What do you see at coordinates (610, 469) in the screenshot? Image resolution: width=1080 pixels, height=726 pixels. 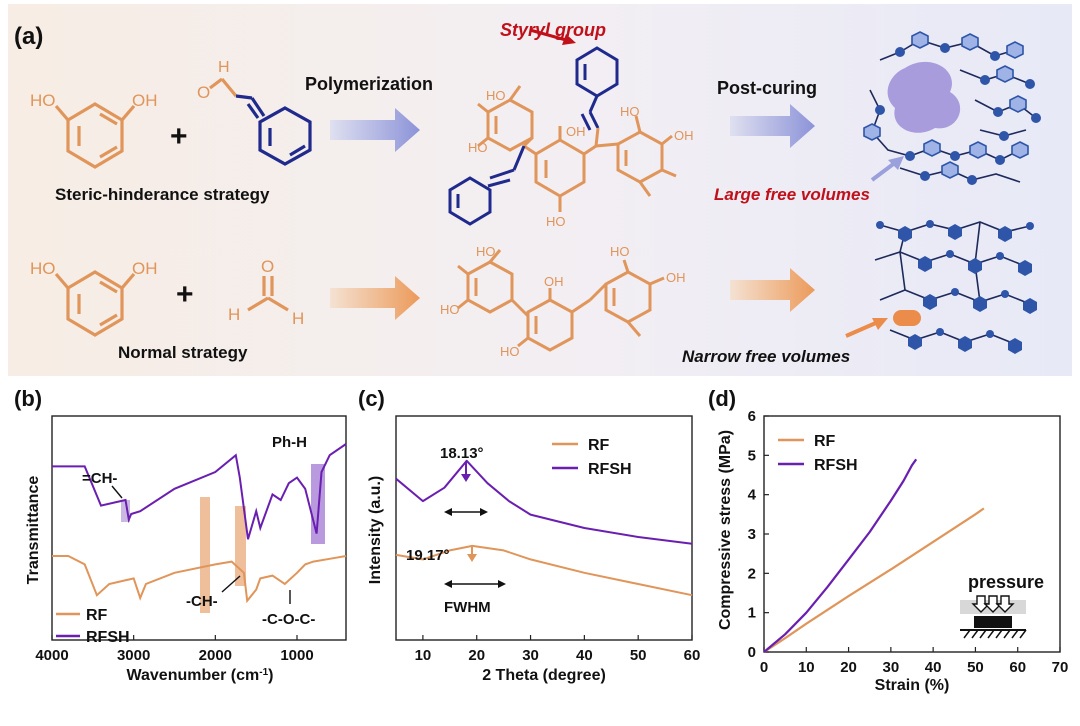 I see `legend-c-rfsh: RFSH` at bounding box center [610, 469].